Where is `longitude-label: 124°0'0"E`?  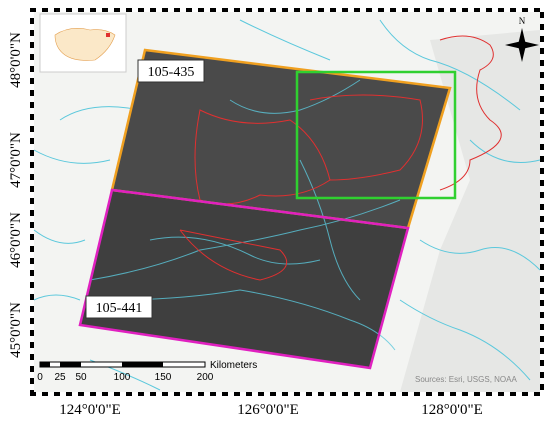 longitude-label: 124°0'0"E is located at coordinates (90, 410).